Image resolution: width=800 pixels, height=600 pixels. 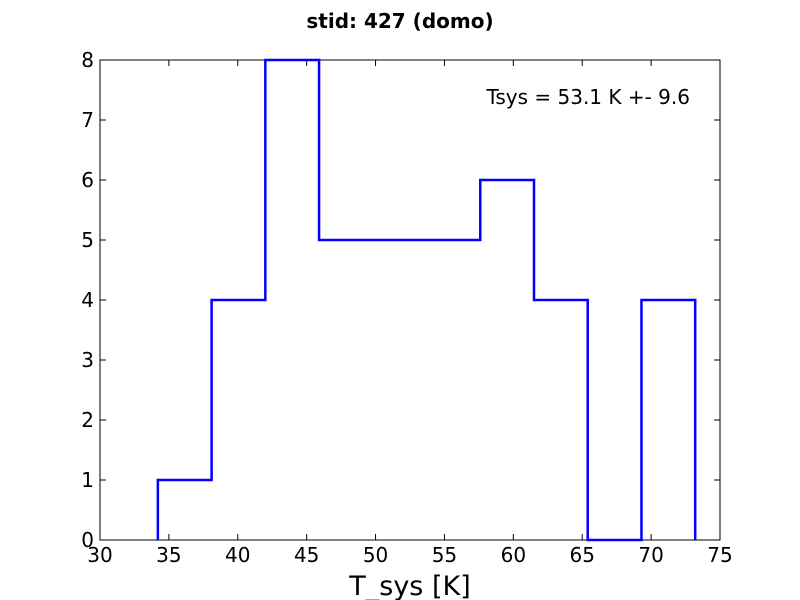 I want to click on x-tick-label: 60, so click(x=513, y=555).